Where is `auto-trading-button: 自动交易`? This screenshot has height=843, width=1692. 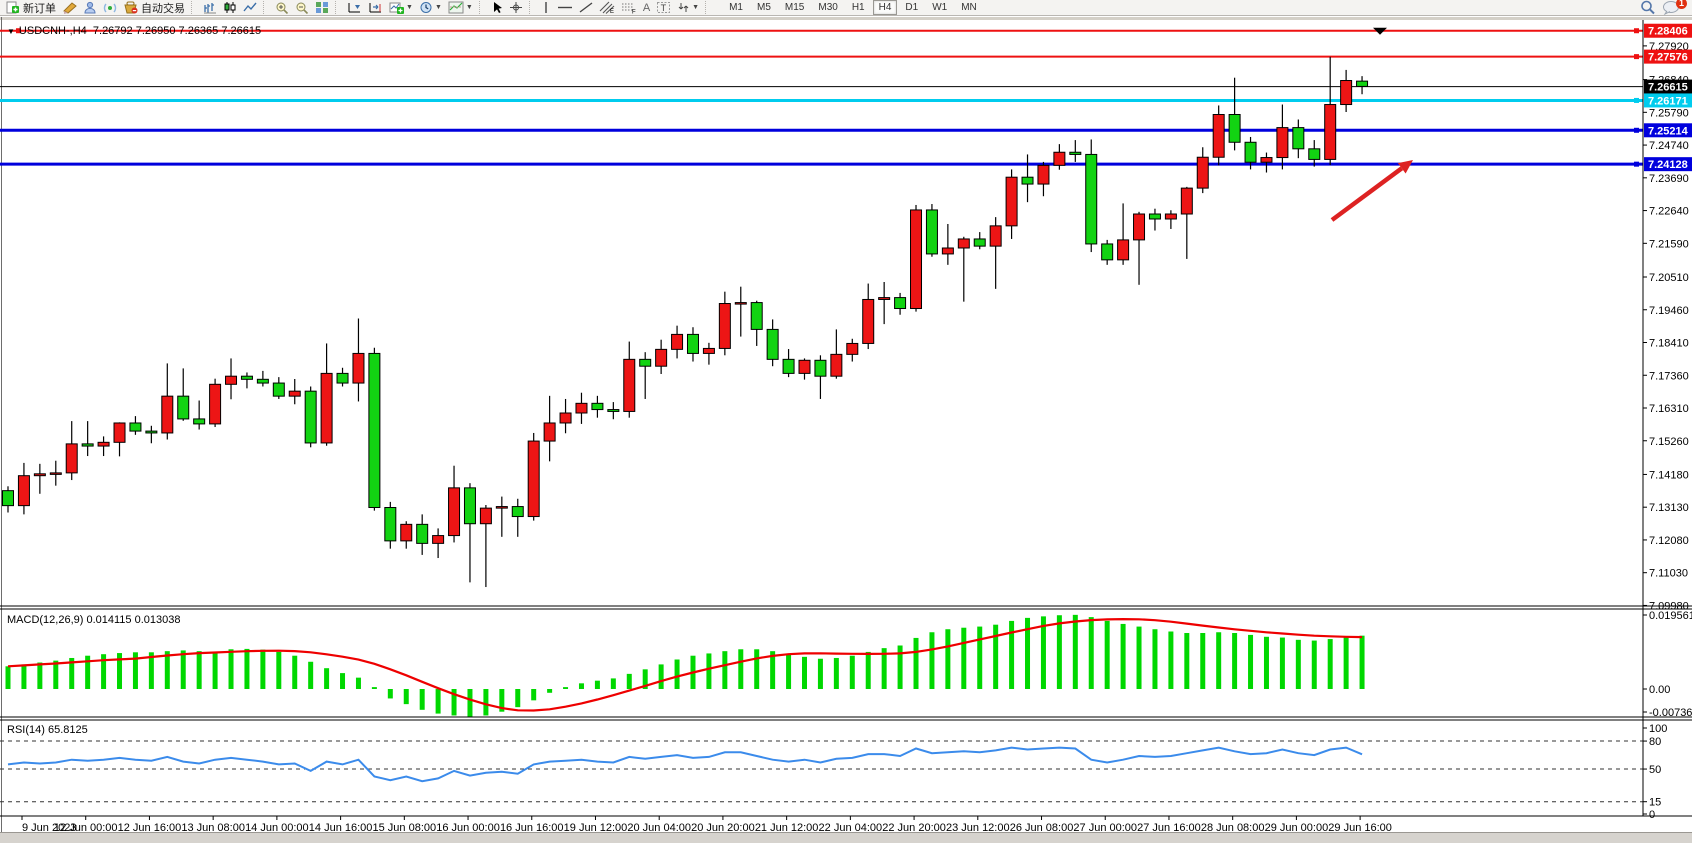
auto-trading-button: 自动交易 is located at coordinates (154, 8).